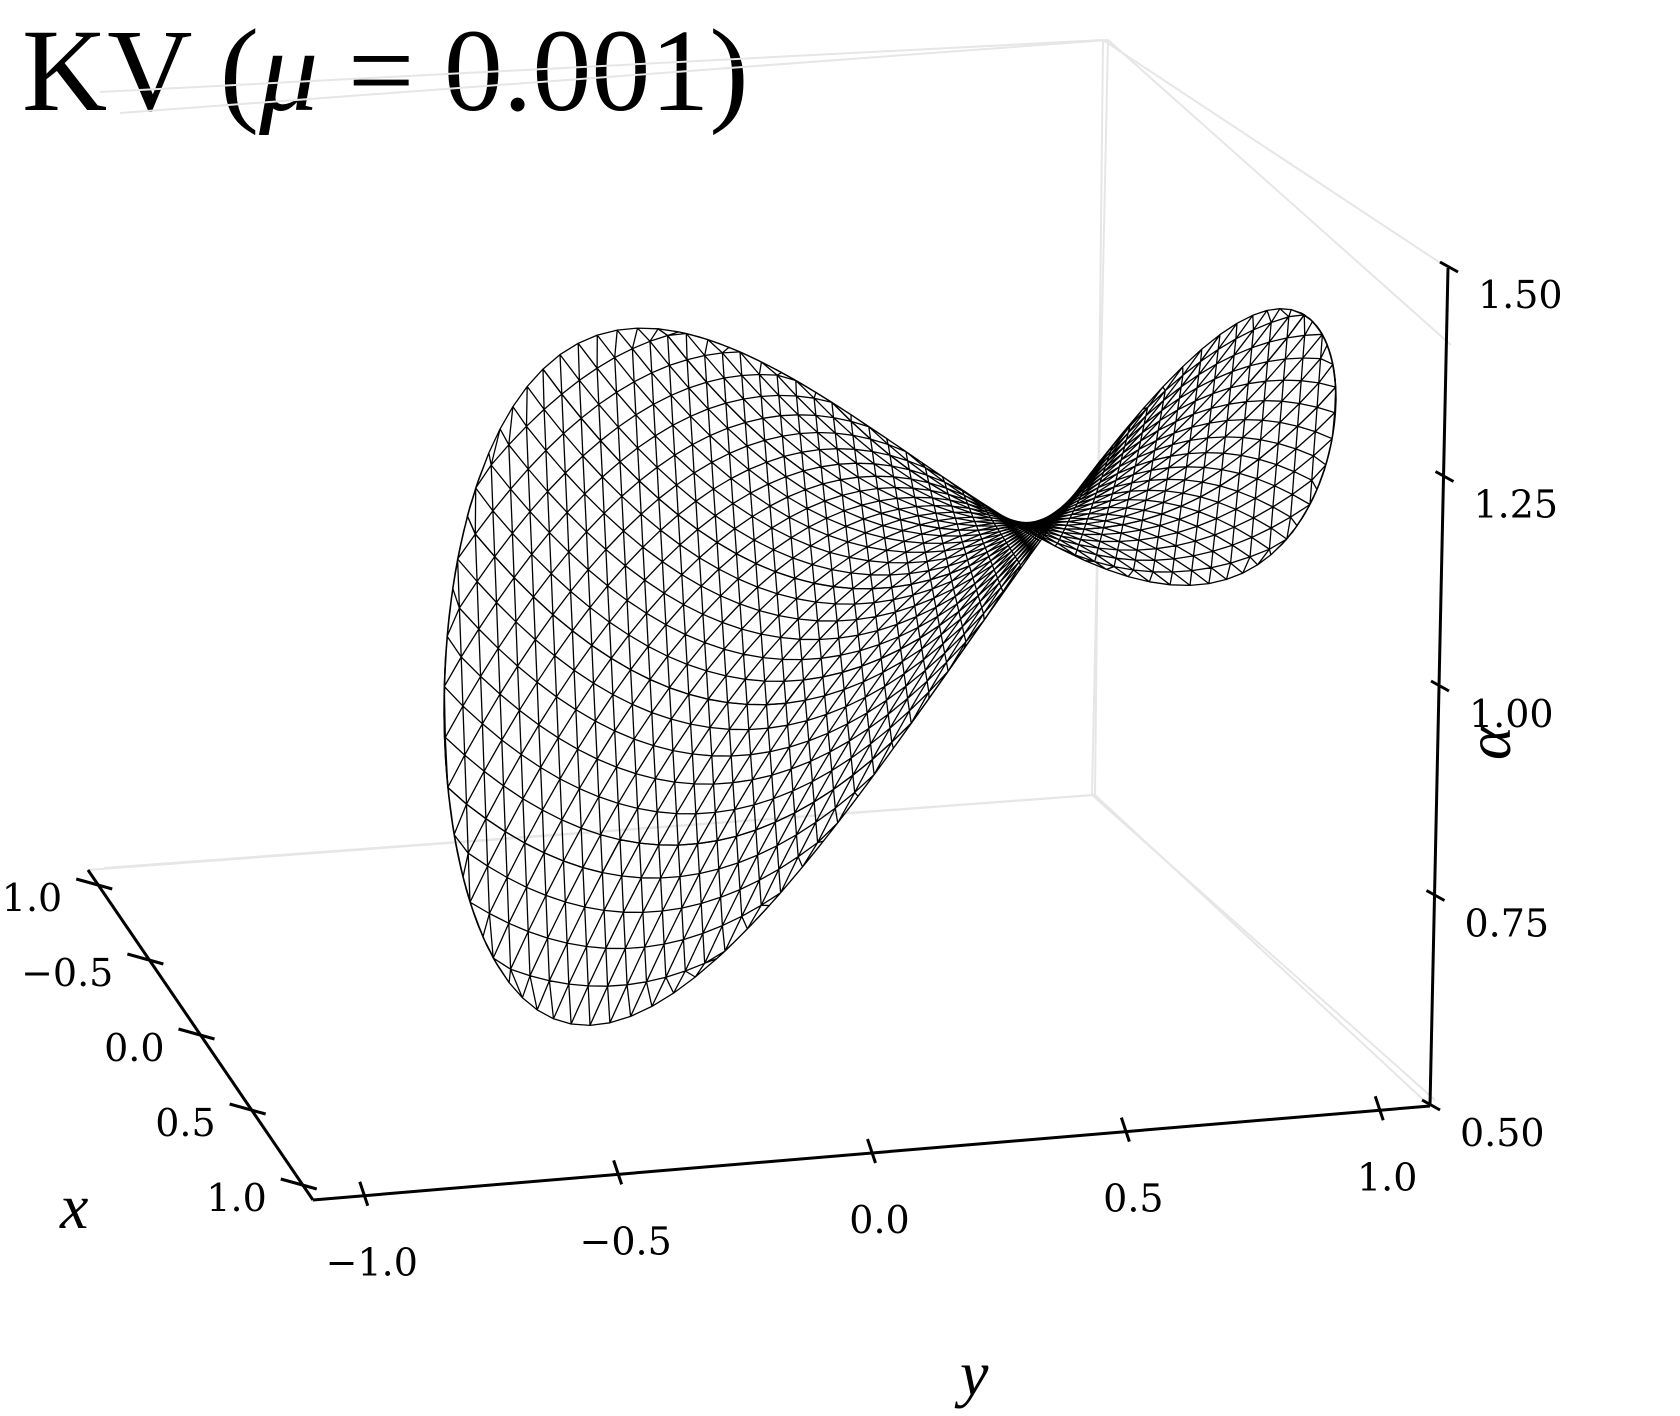  I want to click on y-tick-label: 0.5, so click(1133, 1199).